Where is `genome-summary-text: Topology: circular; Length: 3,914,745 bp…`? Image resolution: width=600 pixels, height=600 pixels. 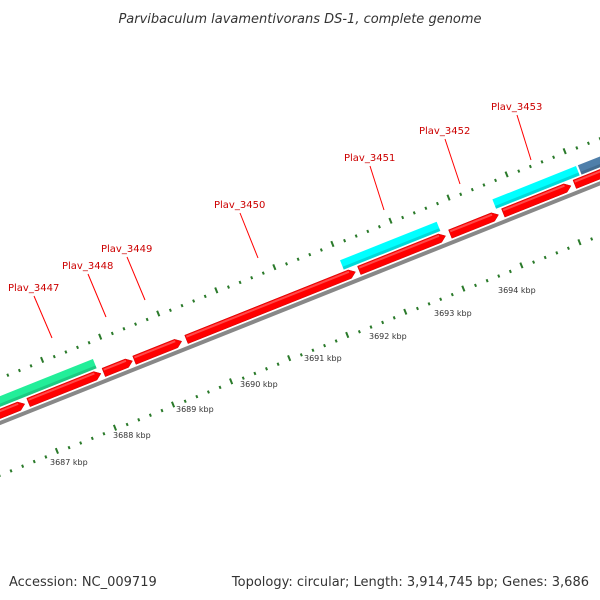
genome-summary-text: Topology: circular; Length: 3,914,745 bp… is located at coordinates (410, 582).